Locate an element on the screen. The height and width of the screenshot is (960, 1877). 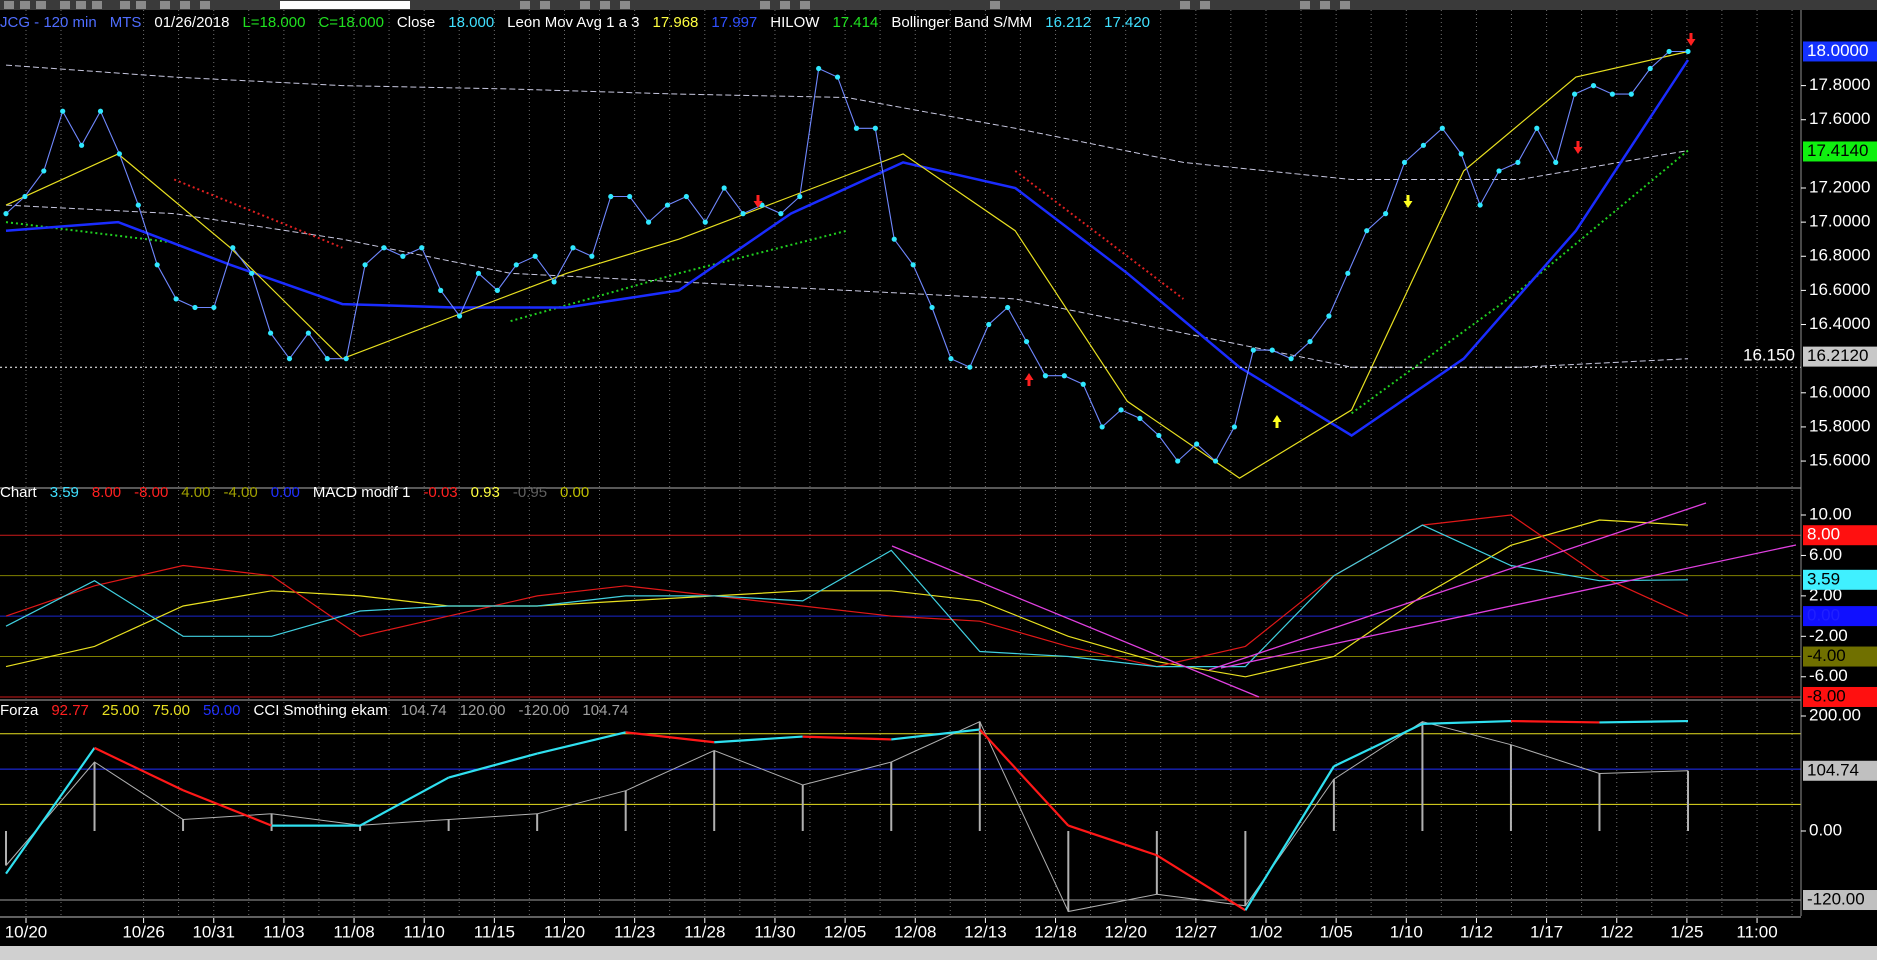
date-label: 10/31 is located at coordinates (213, 931).